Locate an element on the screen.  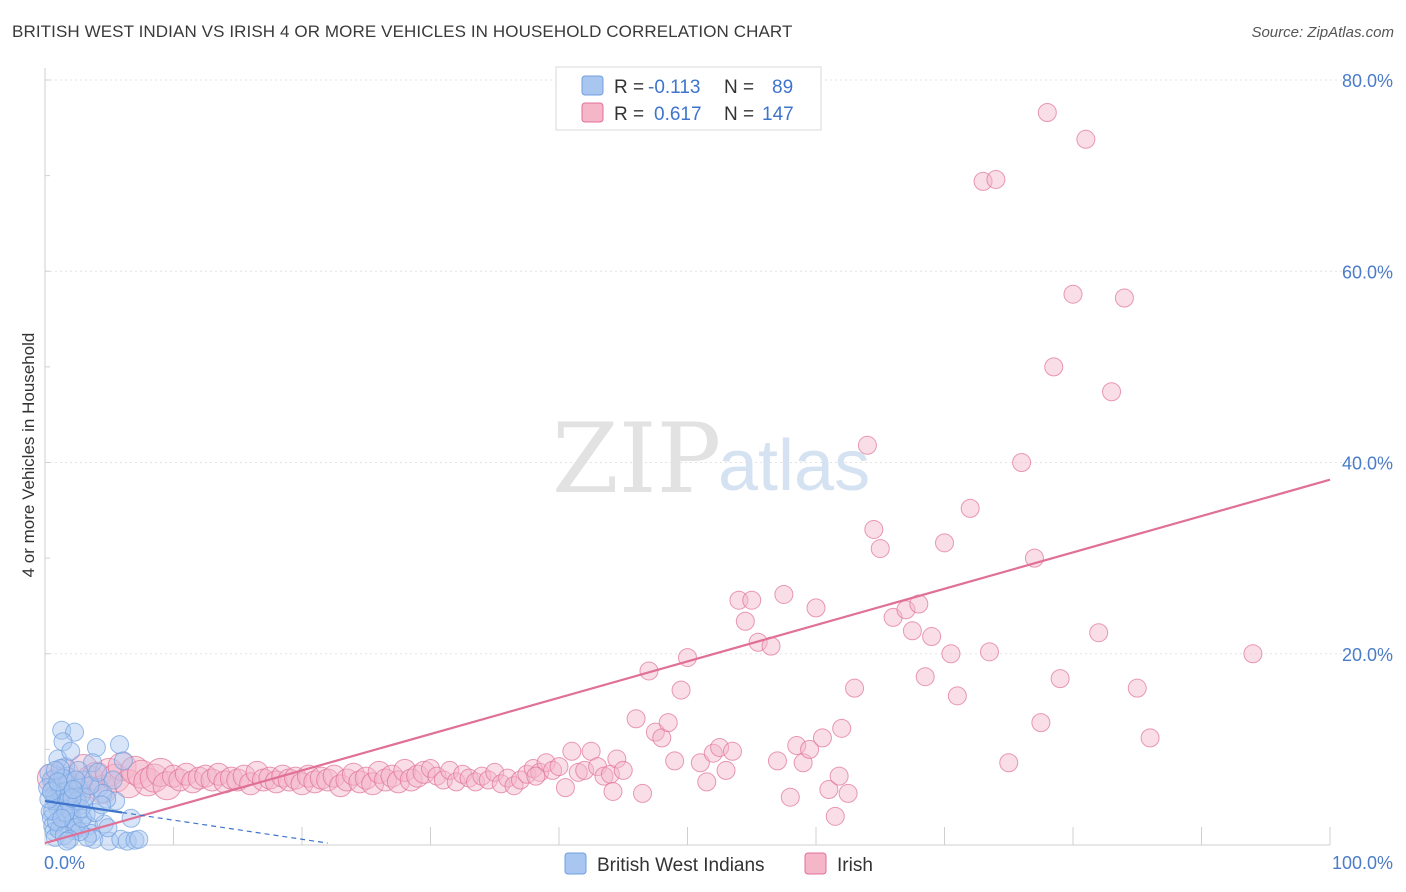
y-tick-label-3: 80.0% is located at coordinates (1367, 81).